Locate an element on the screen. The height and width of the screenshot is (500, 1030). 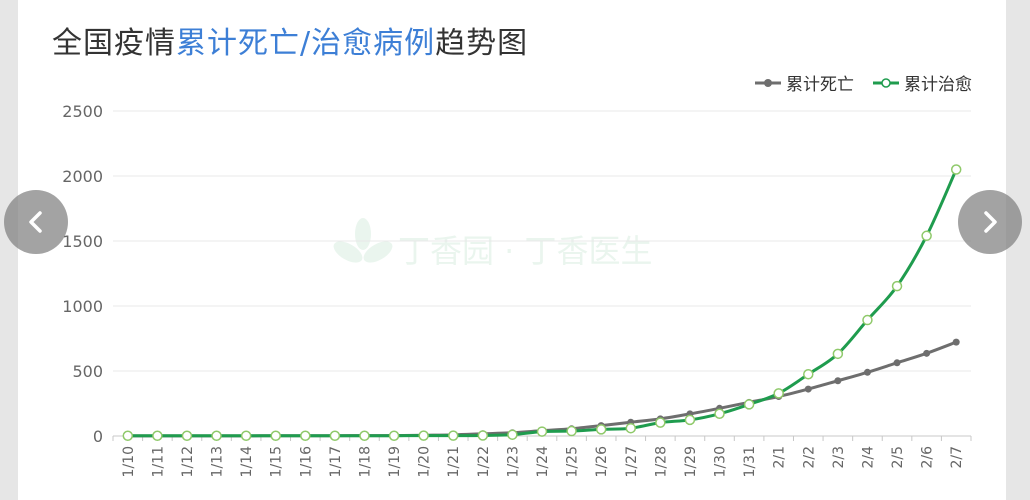
x-tick-label: 2/5 is located at coordinates (898, 457).